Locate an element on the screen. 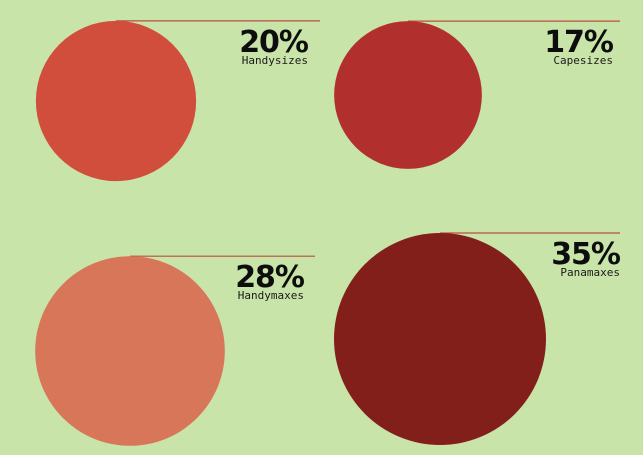  value-label-handysizes: 20% is located at coordinates (274, 42).